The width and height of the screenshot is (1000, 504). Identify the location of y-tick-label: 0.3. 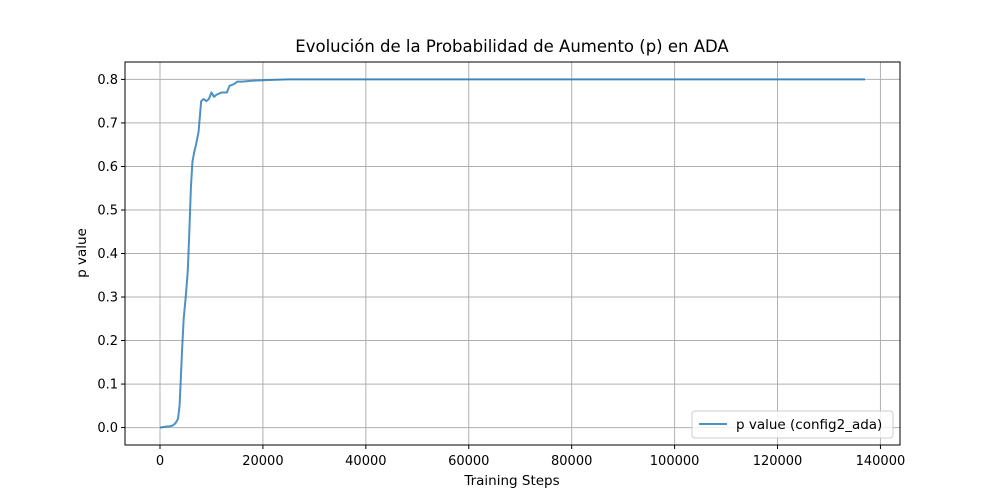
(107, 298).